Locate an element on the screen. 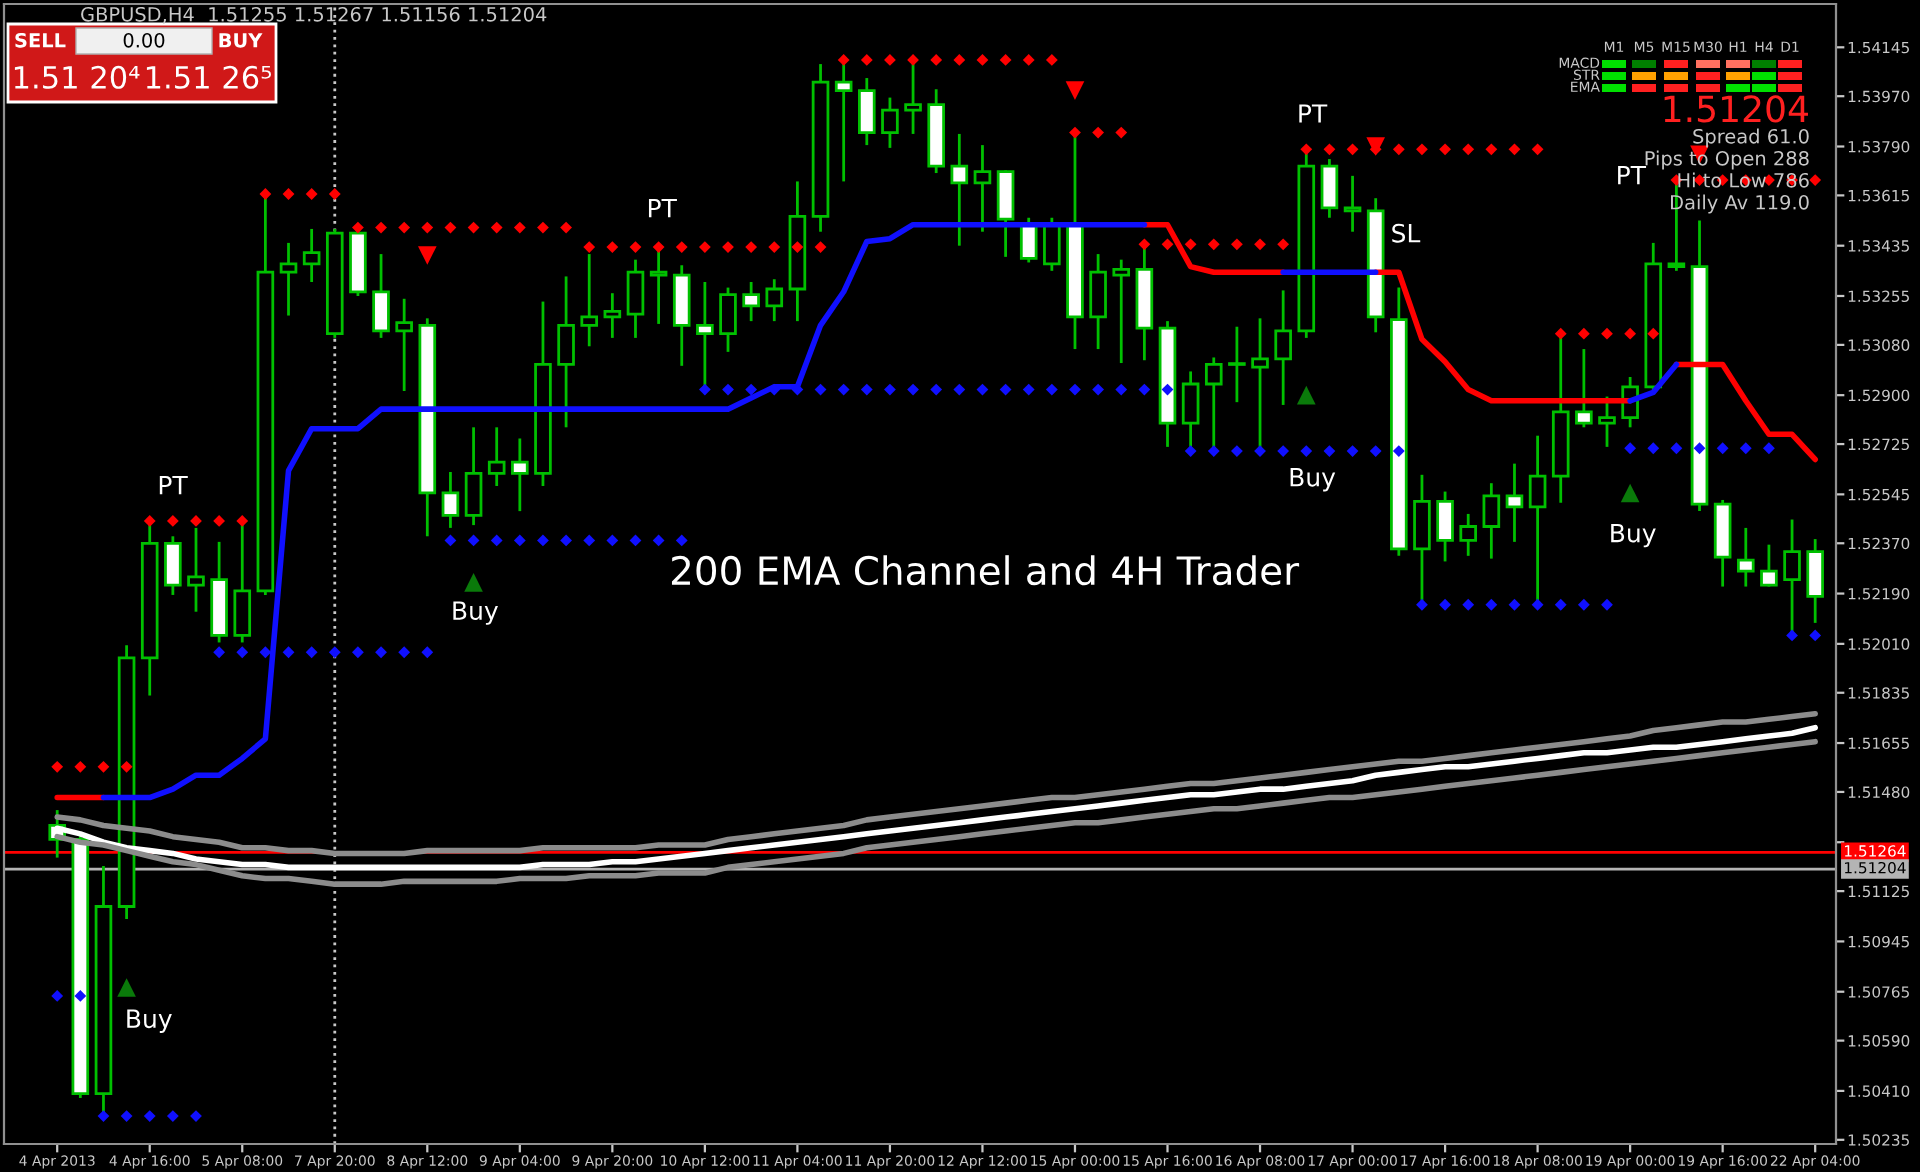 The width and height of the screenshot is (1920, 1172). annotation: 1.51 20⁴ is located at coordinates (77, 77).